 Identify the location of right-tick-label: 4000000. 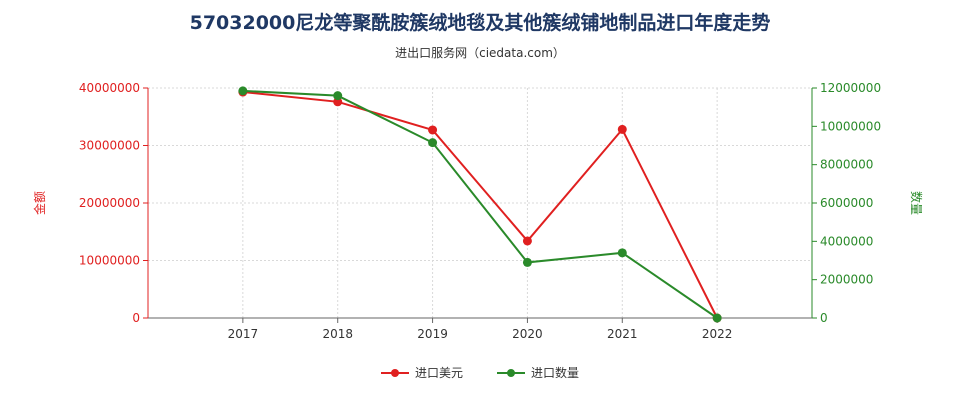
(846, 241).